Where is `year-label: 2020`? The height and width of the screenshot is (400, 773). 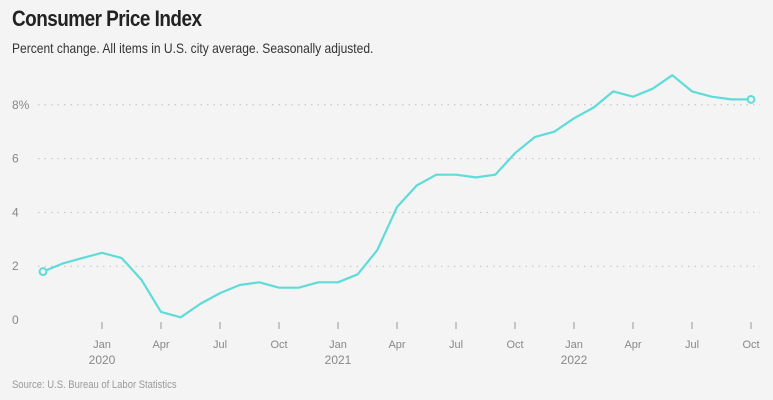
year-label: 2020 is located at coordinates (102, 360).